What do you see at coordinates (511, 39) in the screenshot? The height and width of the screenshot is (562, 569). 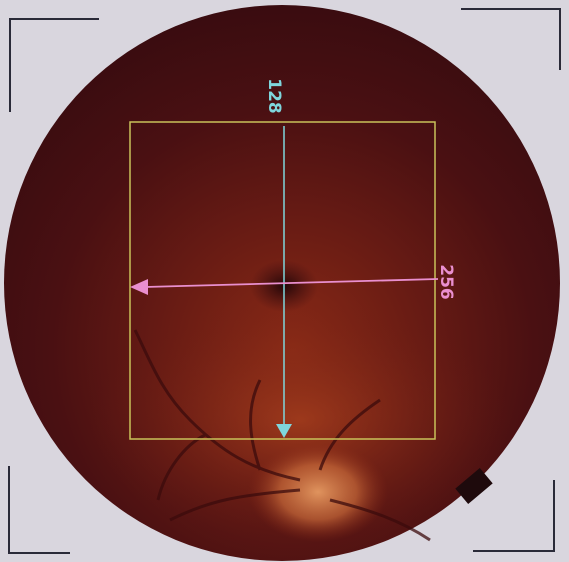 I see `corner-bracket-top-right` at bounding box center [511, 39].